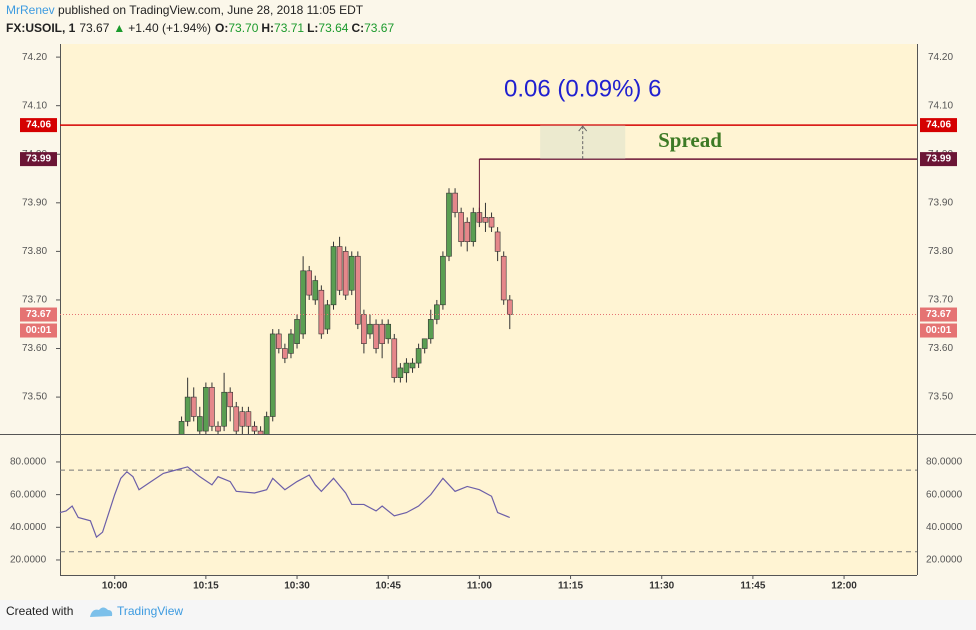  Describe the element at coordinates (297, 586) in the screenshot. I see `x-tick-label: 10:30` at that location.